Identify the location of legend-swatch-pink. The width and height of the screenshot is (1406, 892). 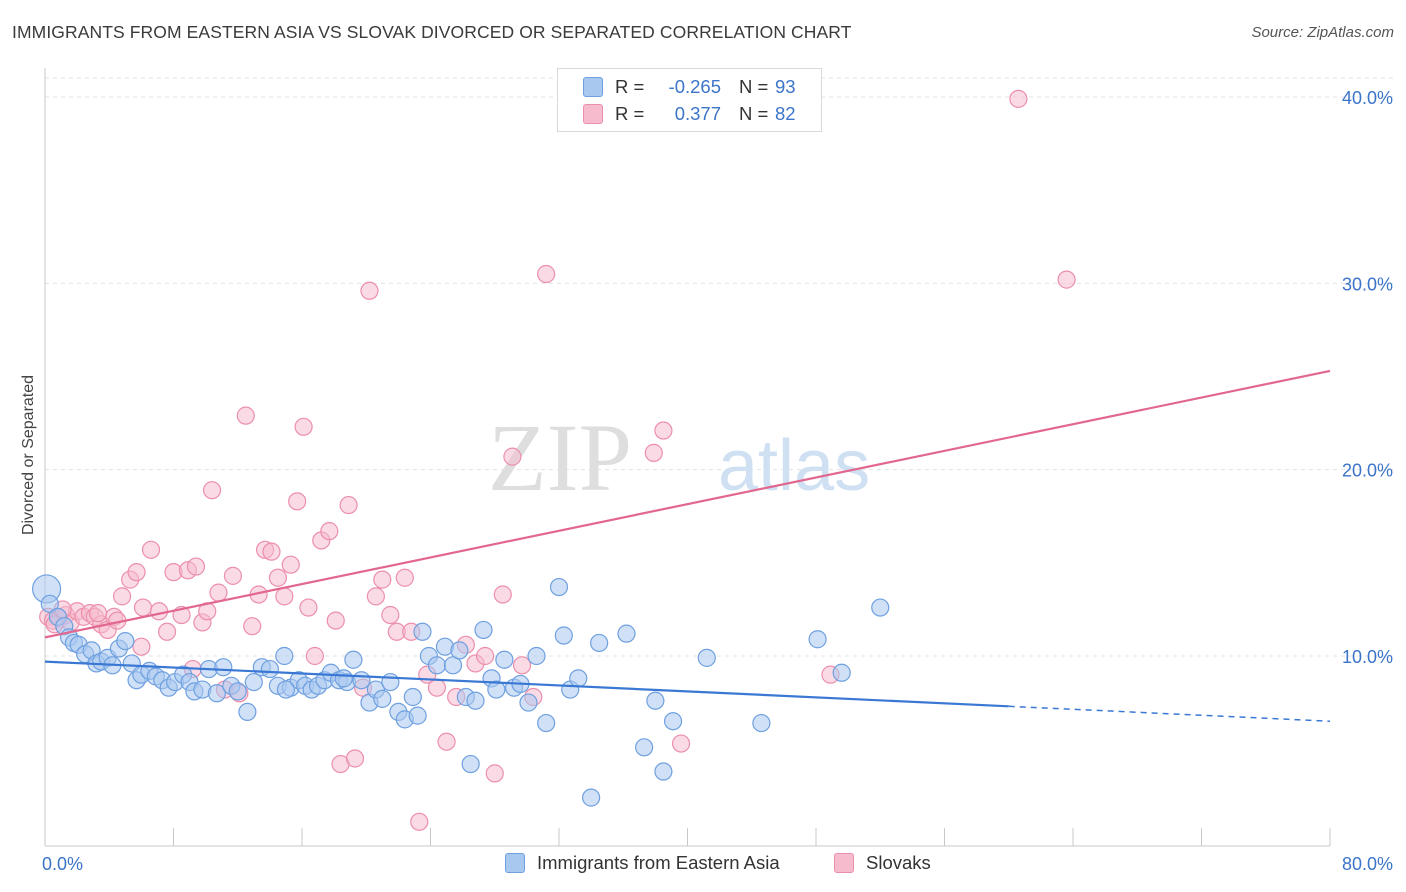
(844, 863).